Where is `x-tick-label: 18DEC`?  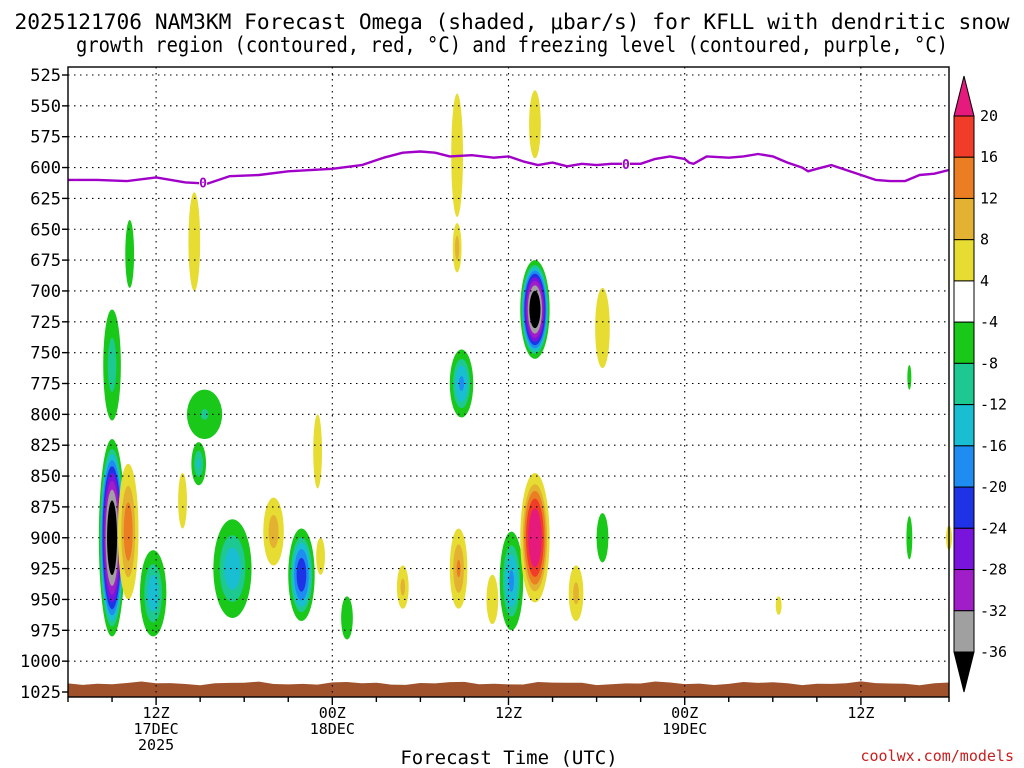 x-tick-label: 18DEC is located at coordinates (332, 729).